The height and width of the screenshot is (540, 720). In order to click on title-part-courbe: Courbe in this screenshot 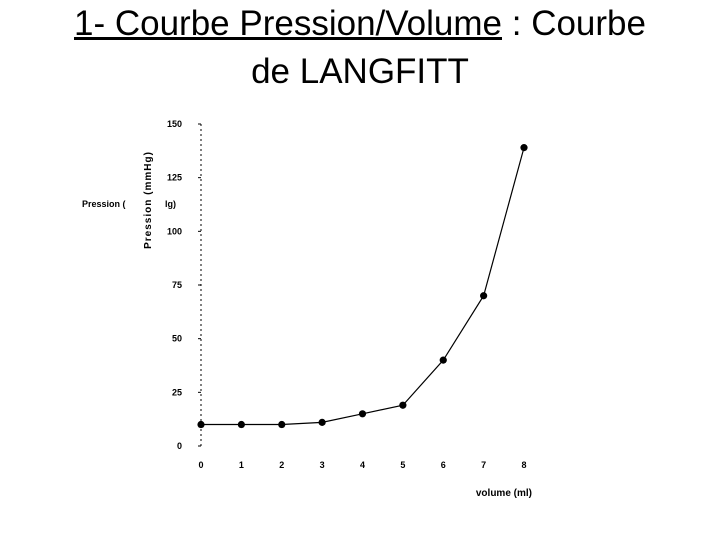, I will do `click(588, 23)`.